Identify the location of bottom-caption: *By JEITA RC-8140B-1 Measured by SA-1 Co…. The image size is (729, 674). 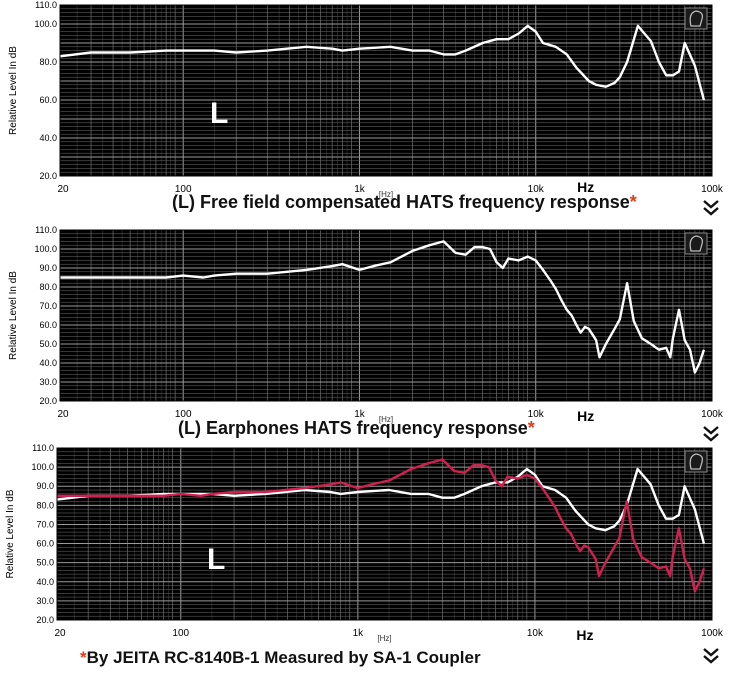
(280, 658).